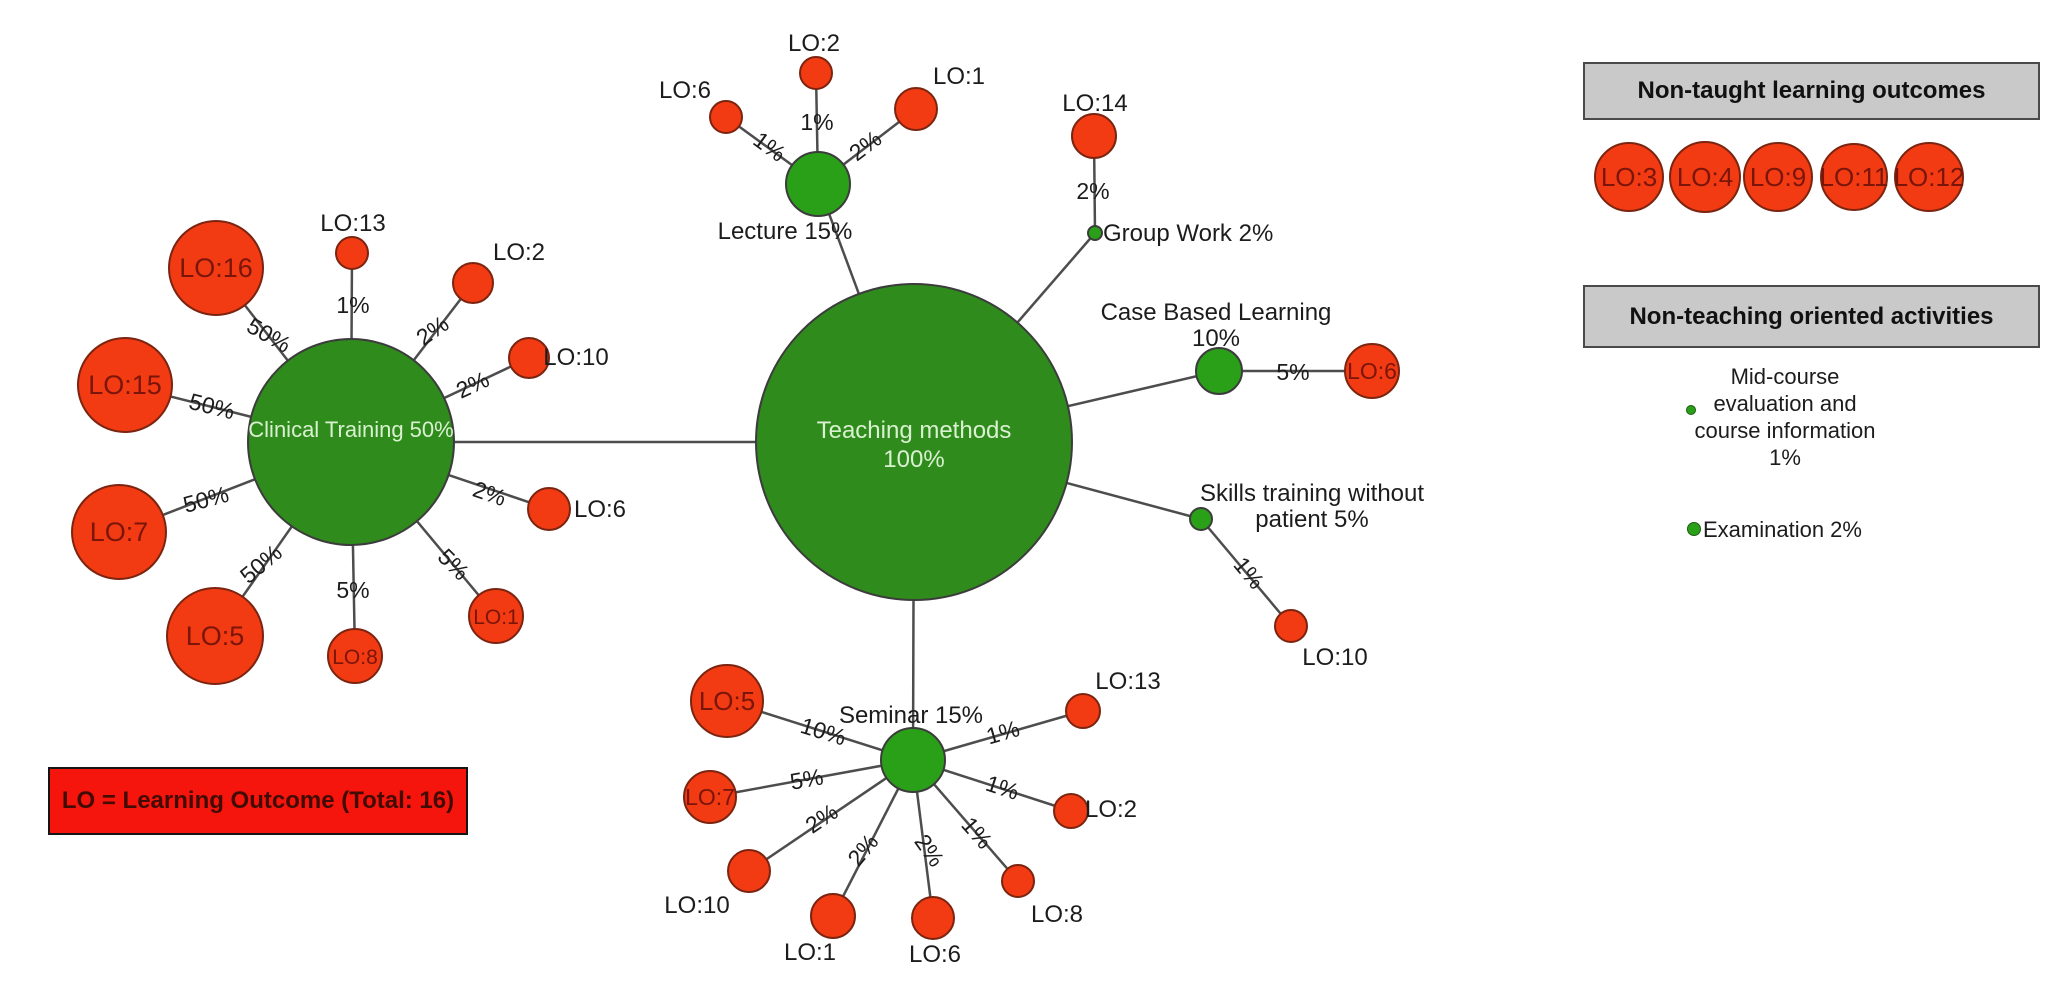  Describe the element at coordinates (1691, 410) in the screenshot. I see `mid-course-dot-icon` at that location.